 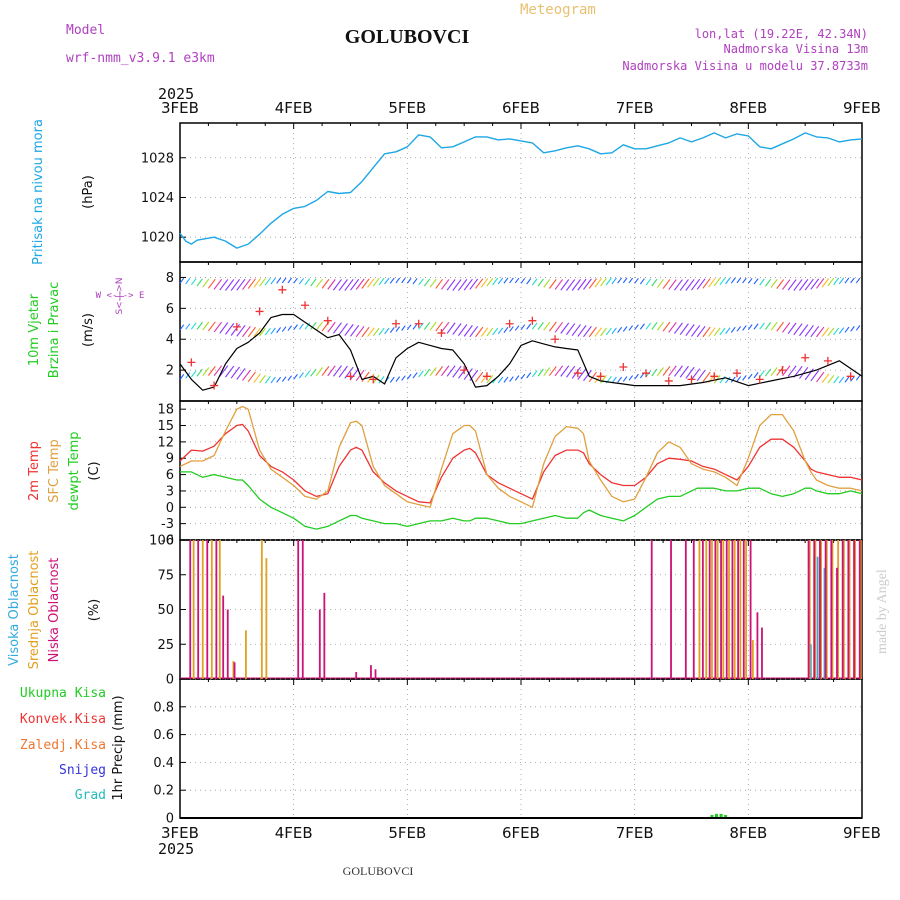 What do you see at coordinates (635, 833) in the screenshot?
I see `x-tick-label-bottom: 7FEB` at bounding box center [635, 833].